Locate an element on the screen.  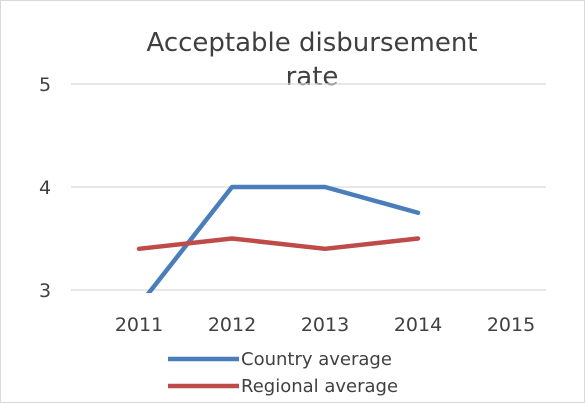
series-lines is located at coordinates (278, 238).